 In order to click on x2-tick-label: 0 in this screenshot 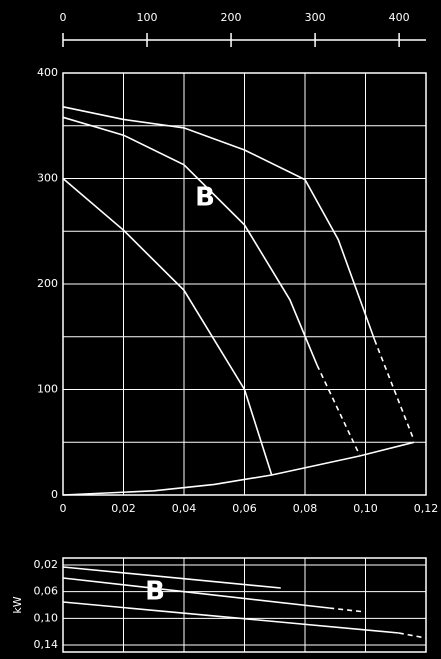, I will do `click(63, 17)`.